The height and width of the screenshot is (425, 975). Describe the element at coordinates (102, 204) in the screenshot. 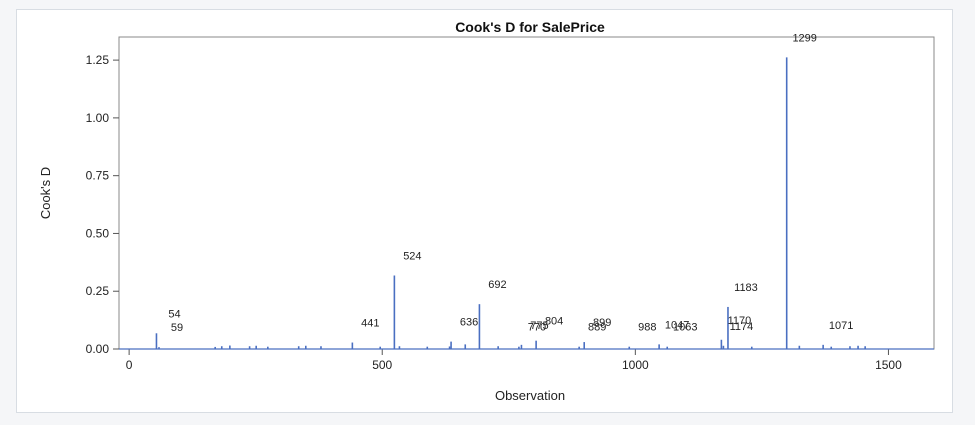

I see `y-axis: 0.00 0.25 0.50 0.75 1.00 1.25` at that location.